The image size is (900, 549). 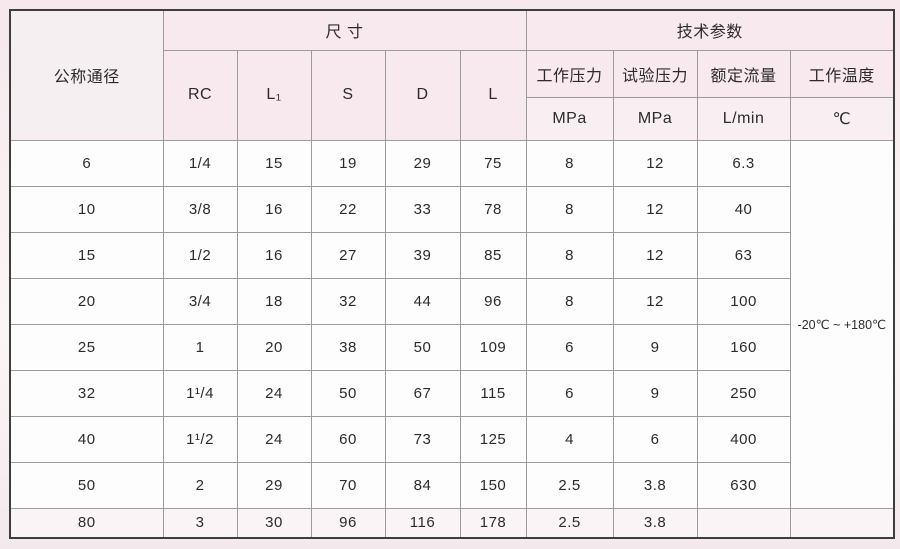 I want to click on table-cell: 160, so click(x=743, y=347).